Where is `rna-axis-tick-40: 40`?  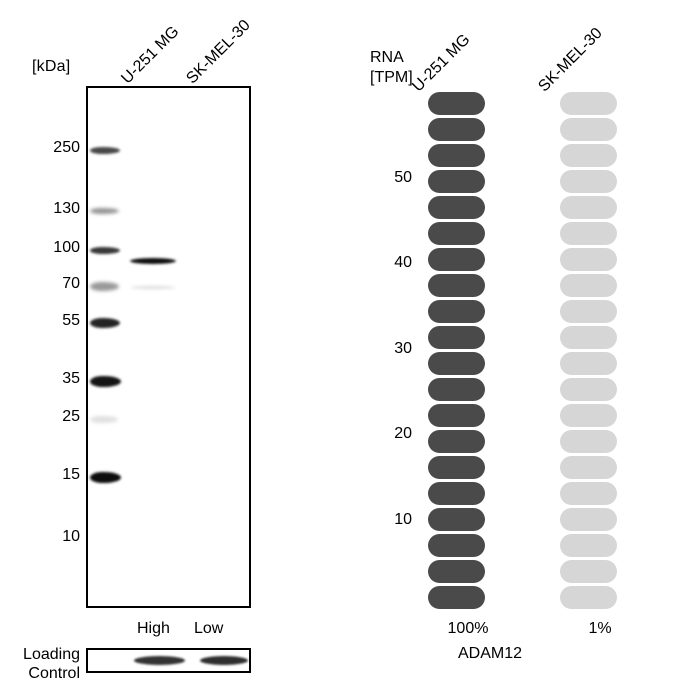 rna-axis-tick-40: 40 is located at coordinates (403, 262).